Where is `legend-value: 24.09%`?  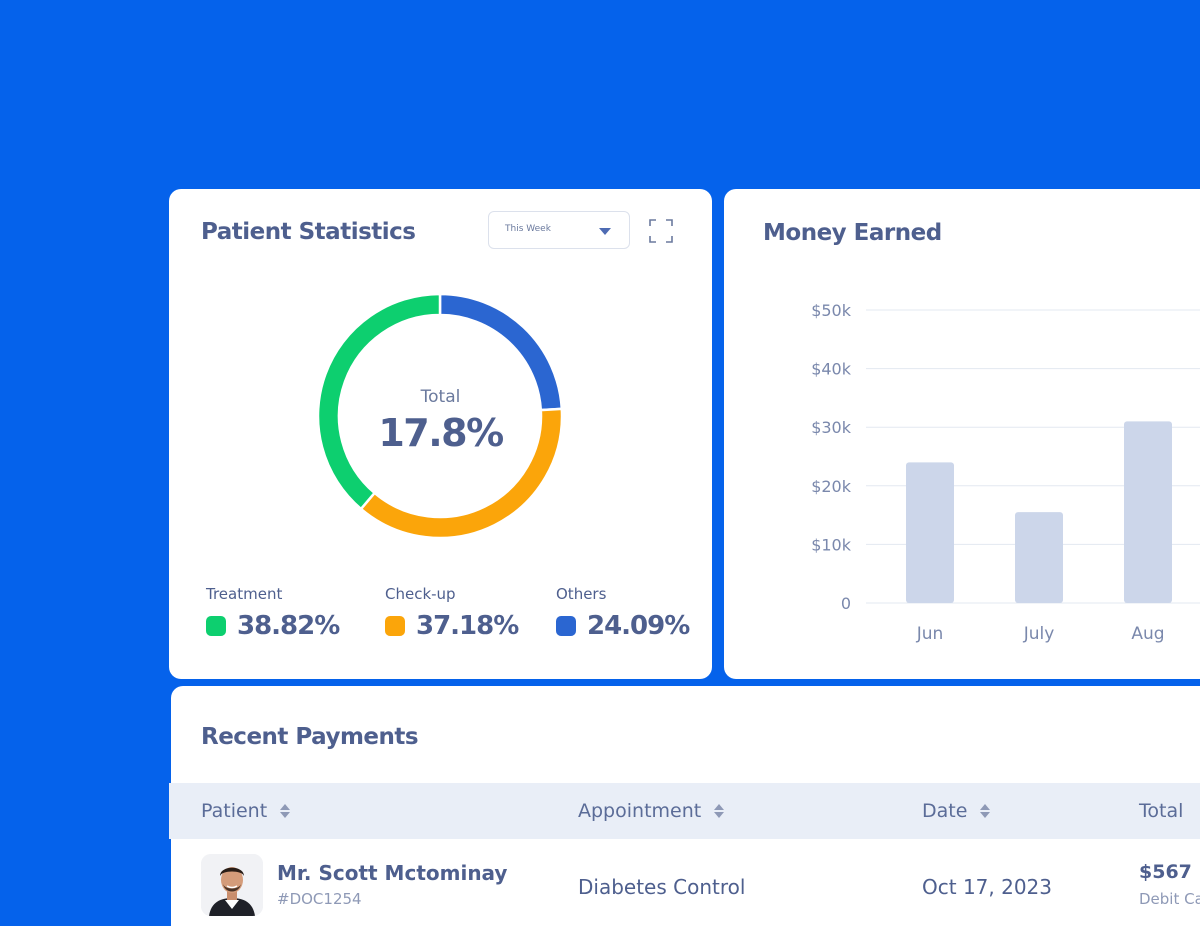 legend-value: 24.09% is located at coordinates (638, 626).